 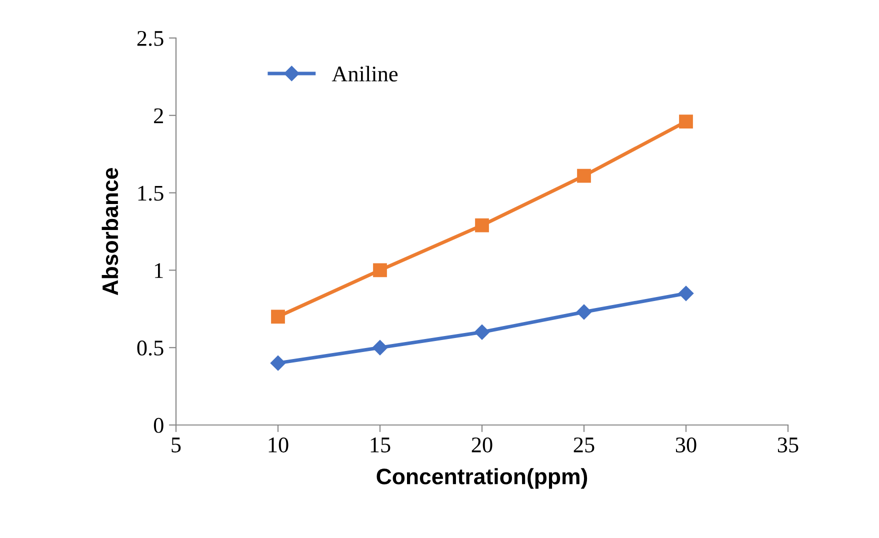 I want to click on y-tick-label: 2.5, so click(x=150, y=38).